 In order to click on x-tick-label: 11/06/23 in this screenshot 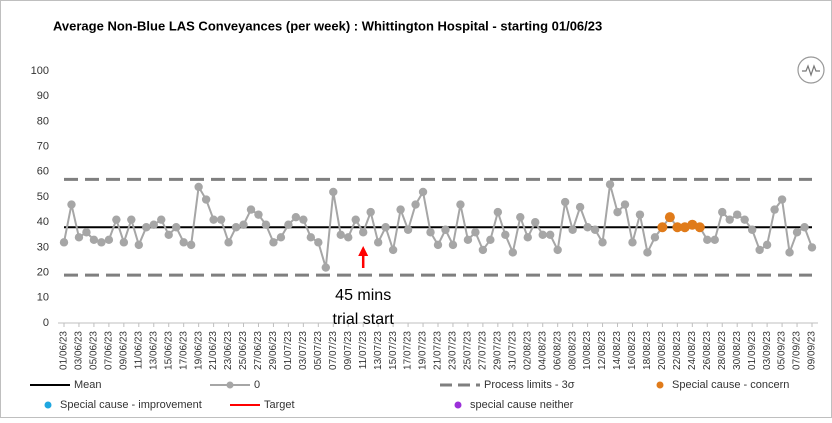, I will do `click(138, 350)`.